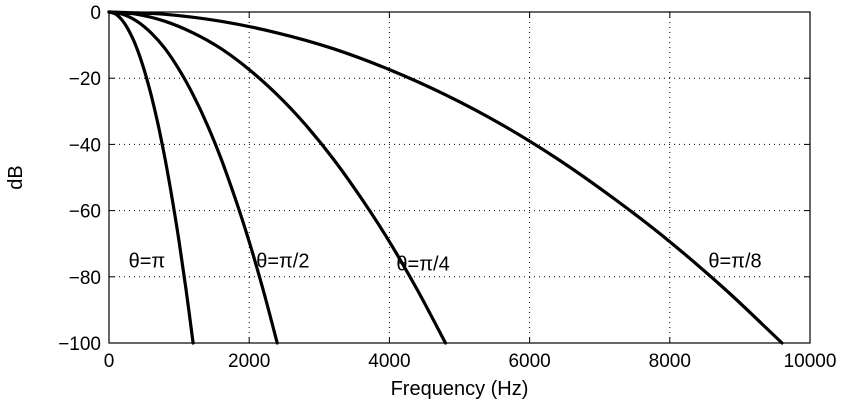 This screenshot has width=848, height=411. I want to click on y-axis-title: dB, so click(16, 177).